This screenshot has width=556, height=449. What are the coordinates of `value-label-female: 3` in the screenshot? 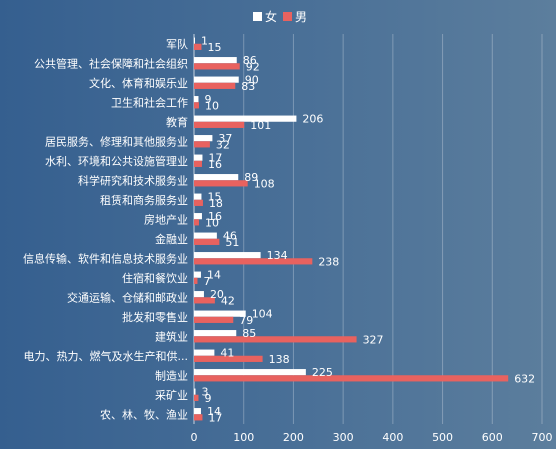 It's located at (204, 392).